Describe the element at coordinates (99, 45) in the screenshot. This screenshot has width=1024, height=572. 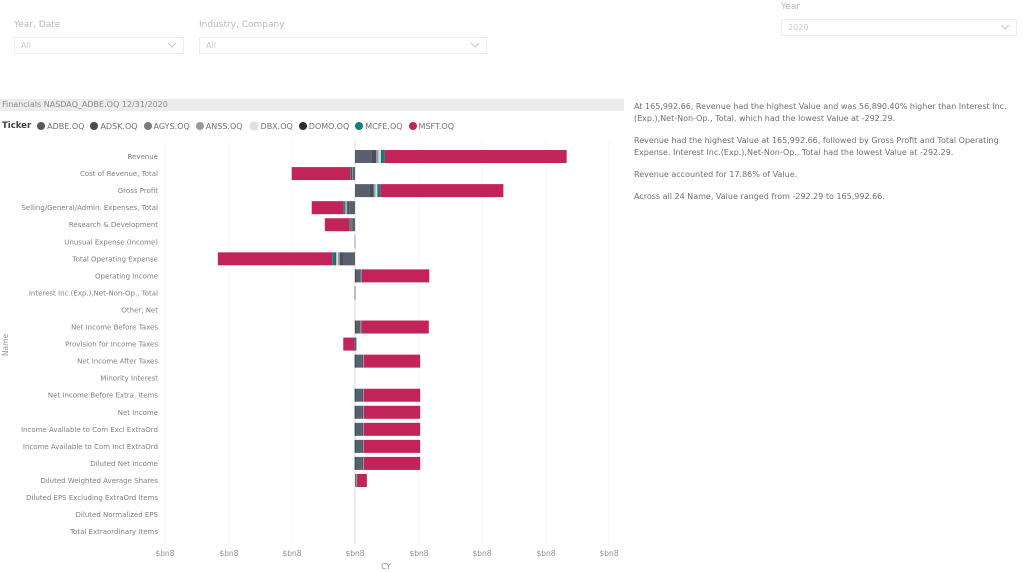
I see `year-date-dropdown: All` at that location.